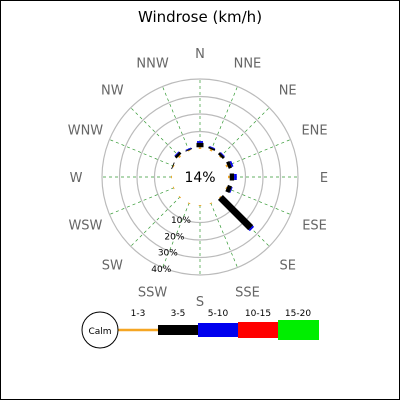 Image resolution: width=400 pixels, height=400 pixels. I want to click on legend-label-15-20: 15-20, so click(298, 314).